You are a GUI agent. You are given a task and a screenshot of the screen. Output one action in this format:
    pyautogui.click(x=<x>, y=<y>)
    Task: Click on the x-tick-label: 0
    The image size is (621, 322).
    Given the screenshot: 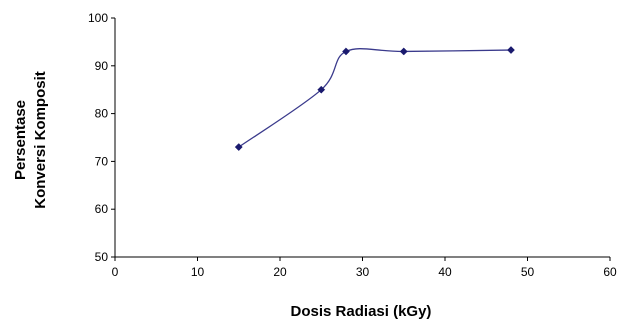 What is the action you would take?
    pyautogui.click(x=115, y=272)
    